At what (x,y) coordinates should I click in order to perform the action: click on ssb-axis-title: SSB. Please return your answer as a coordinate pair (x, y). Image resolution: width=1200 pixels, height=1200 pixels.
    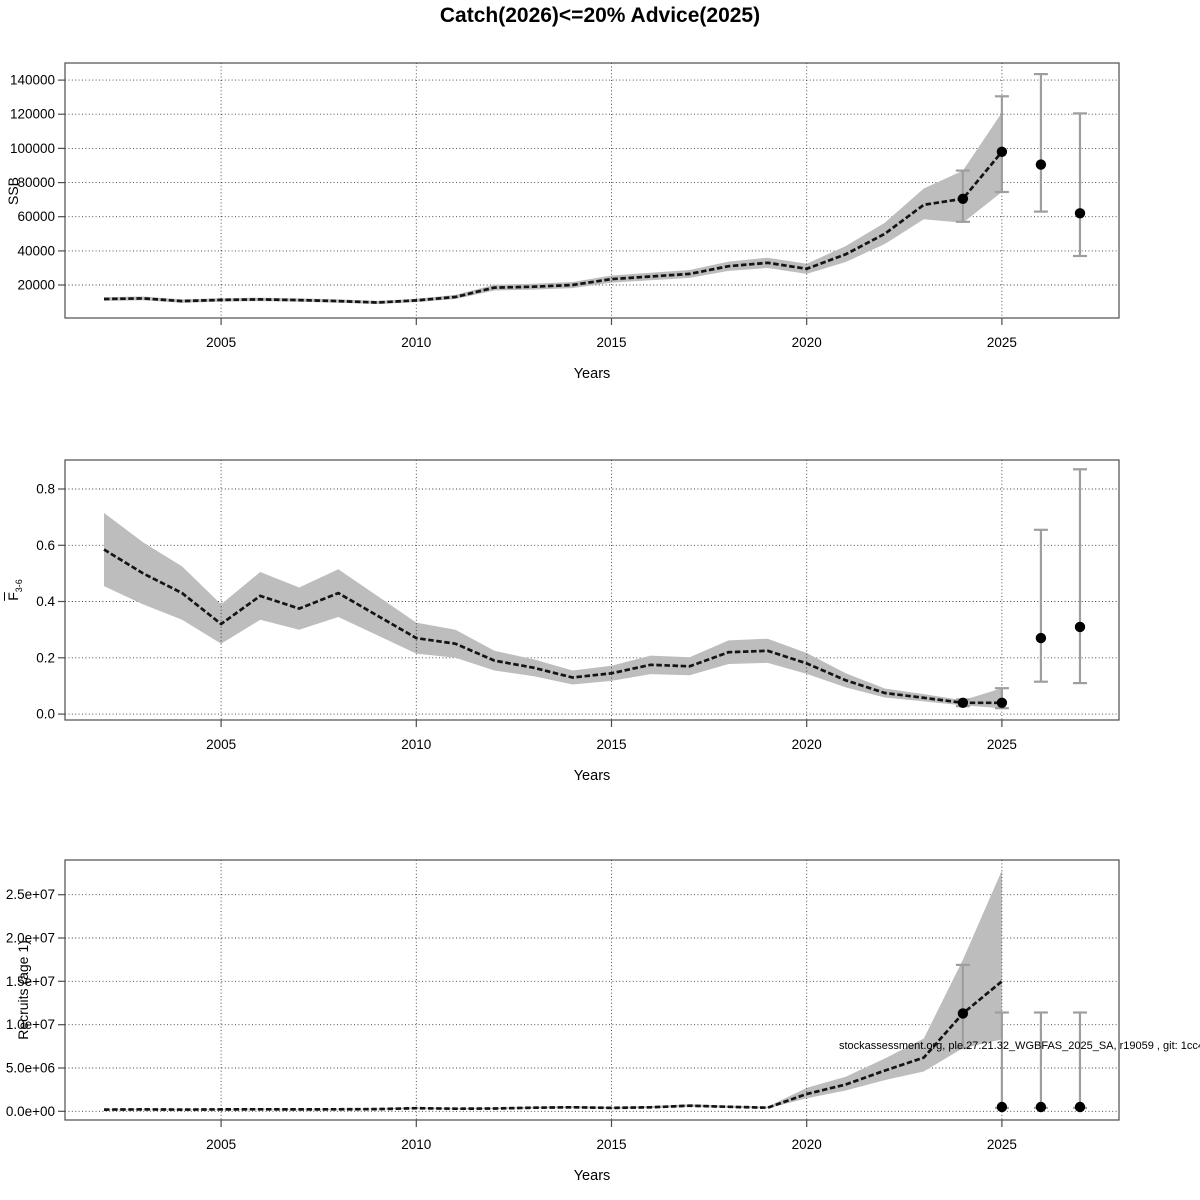
    Looking at the image, I should click on (13, 191).